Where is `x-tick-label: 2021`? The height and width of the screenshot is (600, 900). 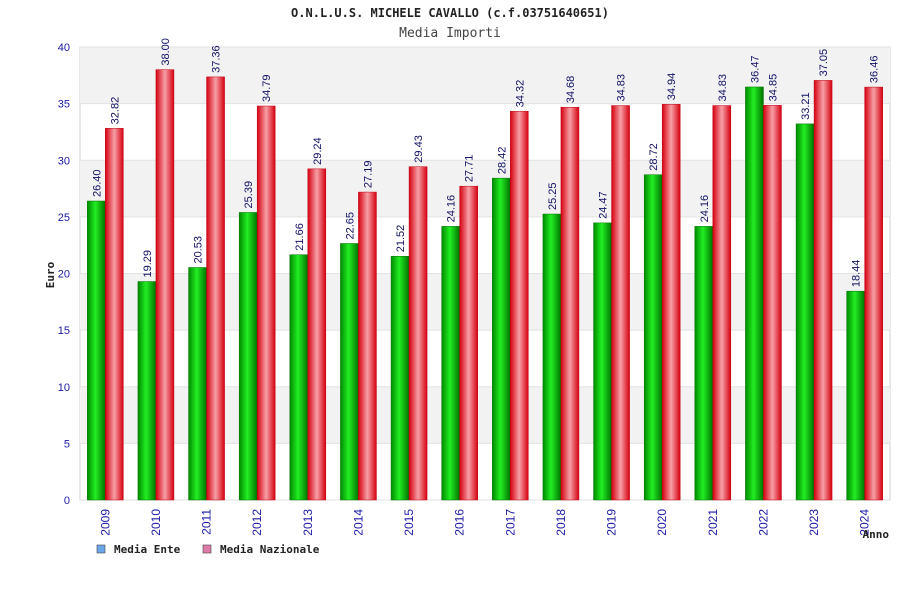
x-tick-label: 2021 is located at coordinates (713, 522).